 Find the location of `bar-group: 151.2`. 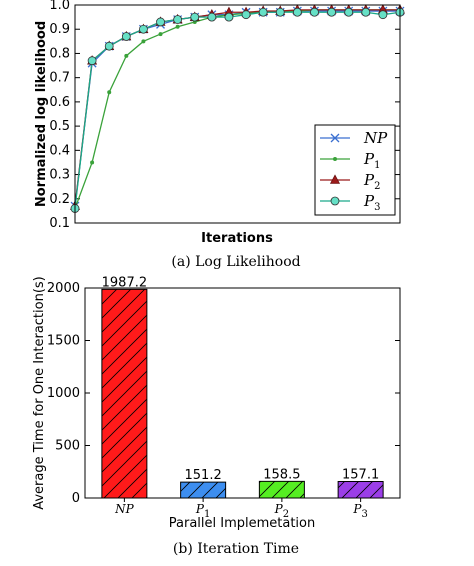

bar-group: 151.2 is located at coordinates (203, 483).